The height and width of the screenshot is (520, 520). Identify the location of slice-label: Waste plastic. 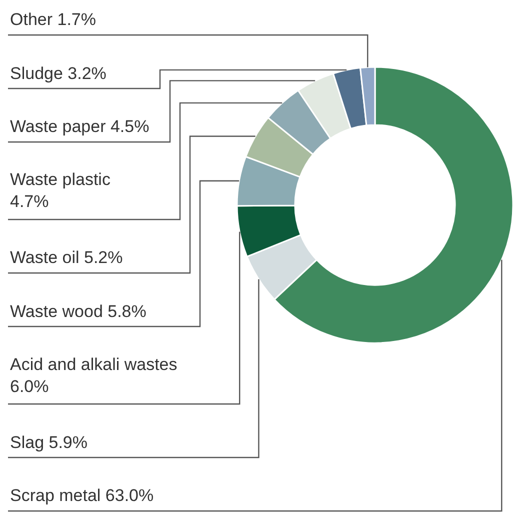
(60, 179).